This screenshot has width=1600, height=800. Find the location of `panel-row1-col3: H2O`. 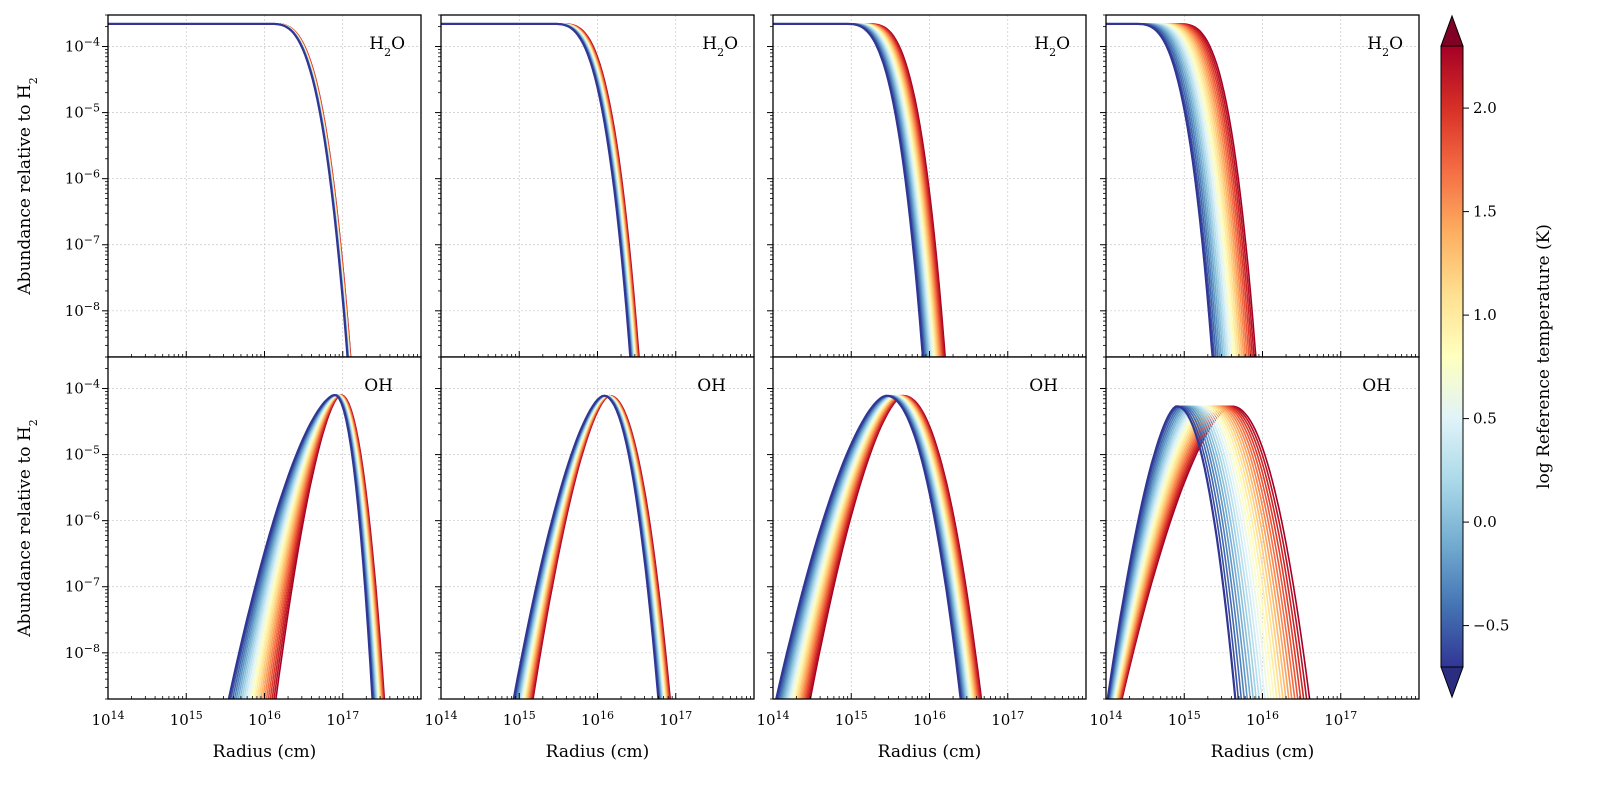

panel-row1-col3: H2O is located at coordinates (927, 186).